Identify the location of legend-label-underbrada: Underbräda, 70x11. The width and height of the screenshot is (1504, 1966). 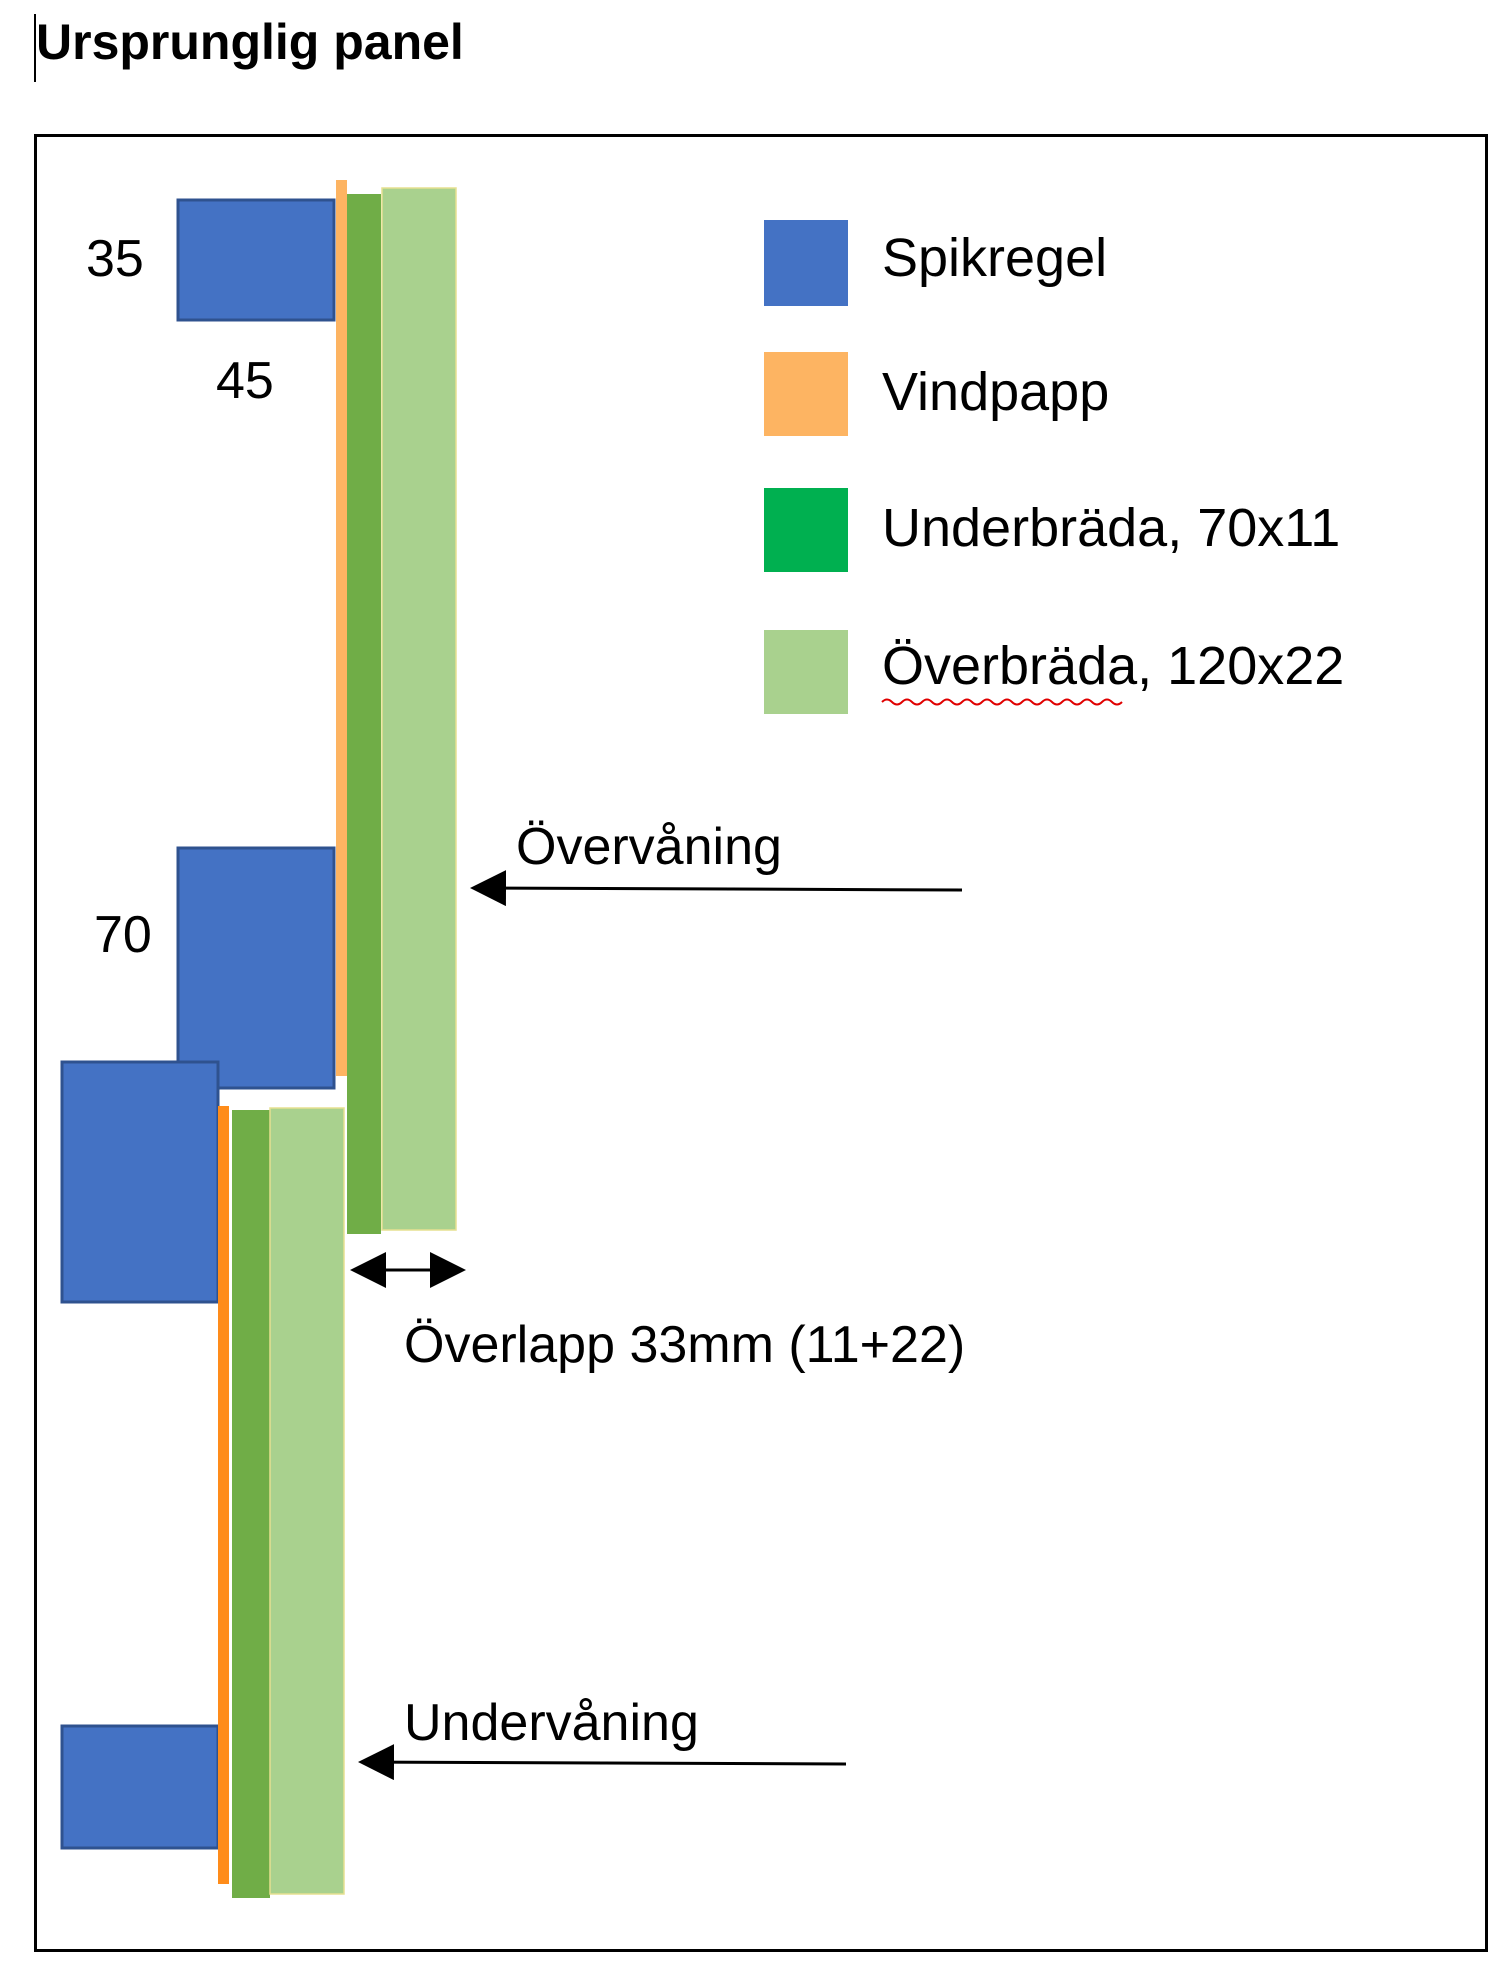
(1111, 528).